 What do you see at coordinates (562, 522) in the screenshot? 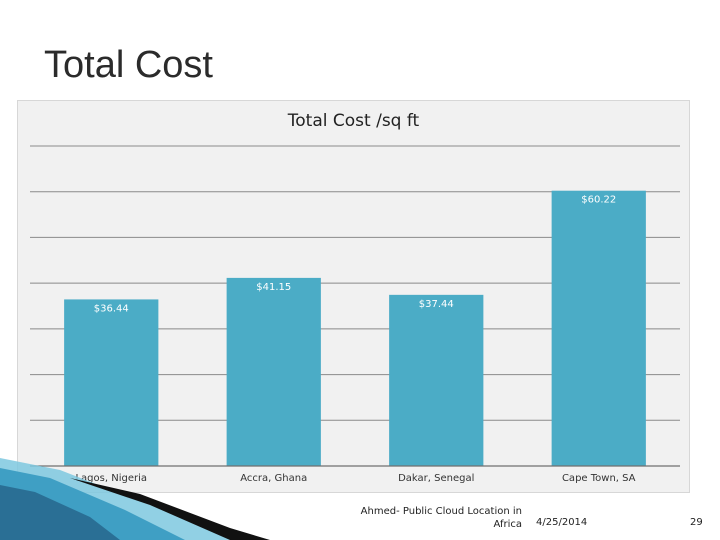
I see `footer-date: 4/25/2014` at bounding box center [562, 522].